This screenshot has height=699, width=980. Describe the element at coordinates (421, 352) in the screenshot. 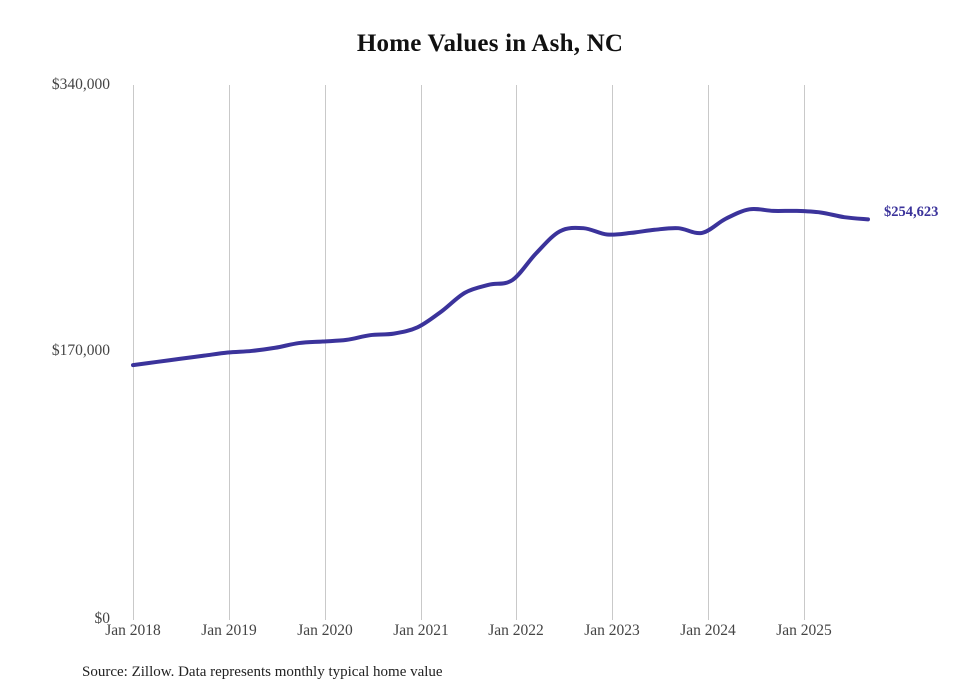

I see `gridline-jan-2021` at that location.